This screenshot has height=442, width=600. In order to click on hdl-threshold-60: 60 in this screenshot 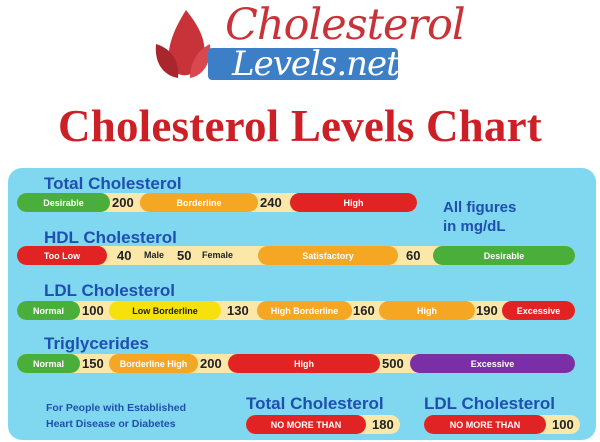, I will do `click(413, 255)`.